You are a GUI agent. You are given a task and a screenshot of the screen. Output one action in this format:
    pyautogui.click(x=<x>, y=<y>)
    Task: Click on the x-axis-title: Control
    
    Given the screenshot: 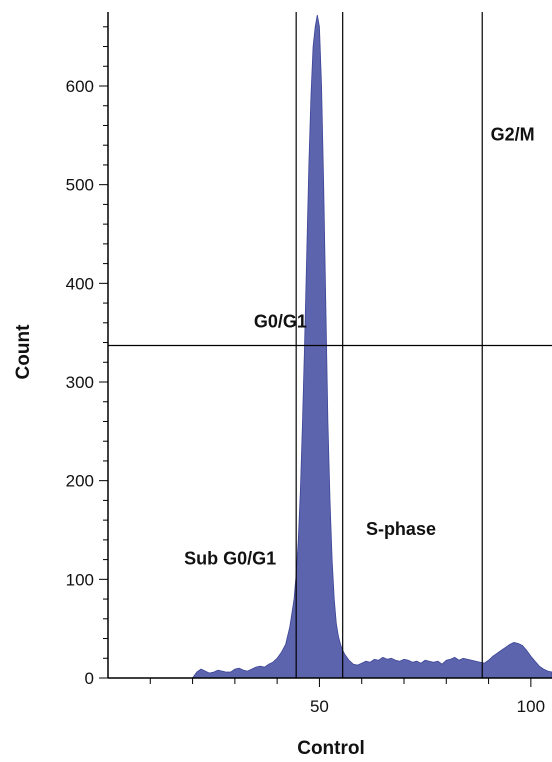 What is the action you would take?
    pyautogui.click(x=331, y=748)
    